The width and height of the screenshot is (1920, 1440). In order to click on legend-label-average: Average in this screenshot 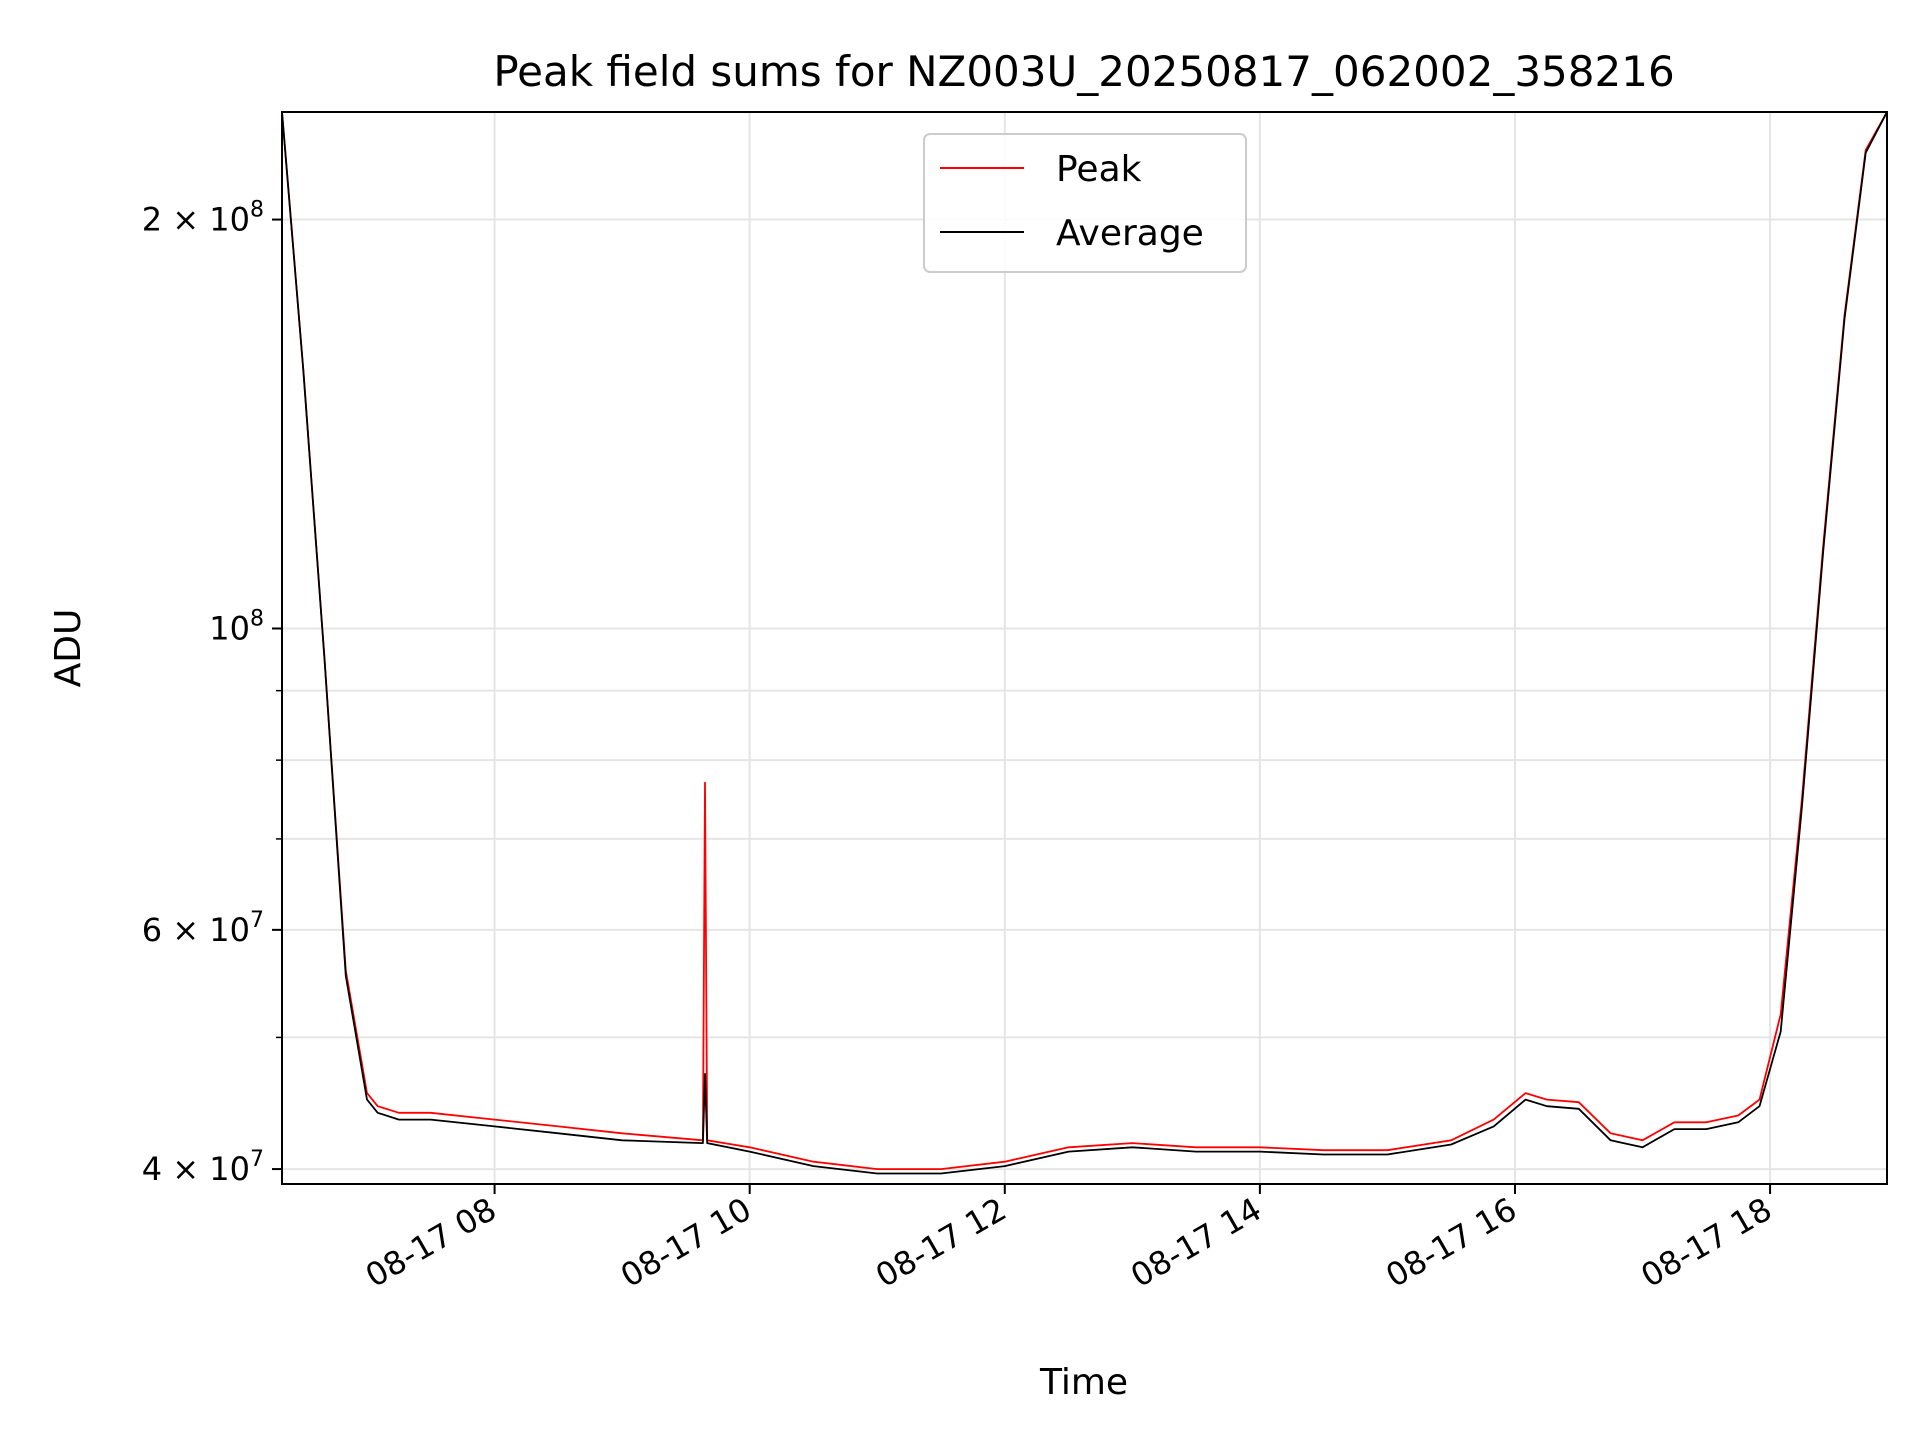, I will do `click(1130, 233)`.